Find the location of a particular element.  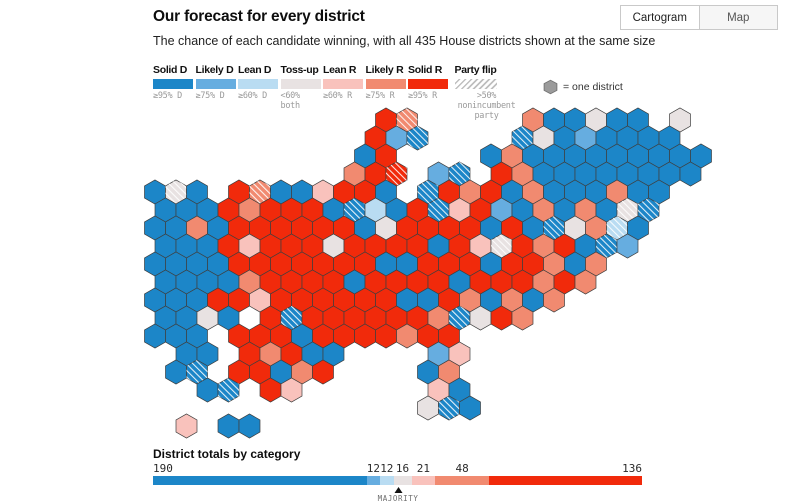

tab-map: Map is located at coordinates (738, 17).